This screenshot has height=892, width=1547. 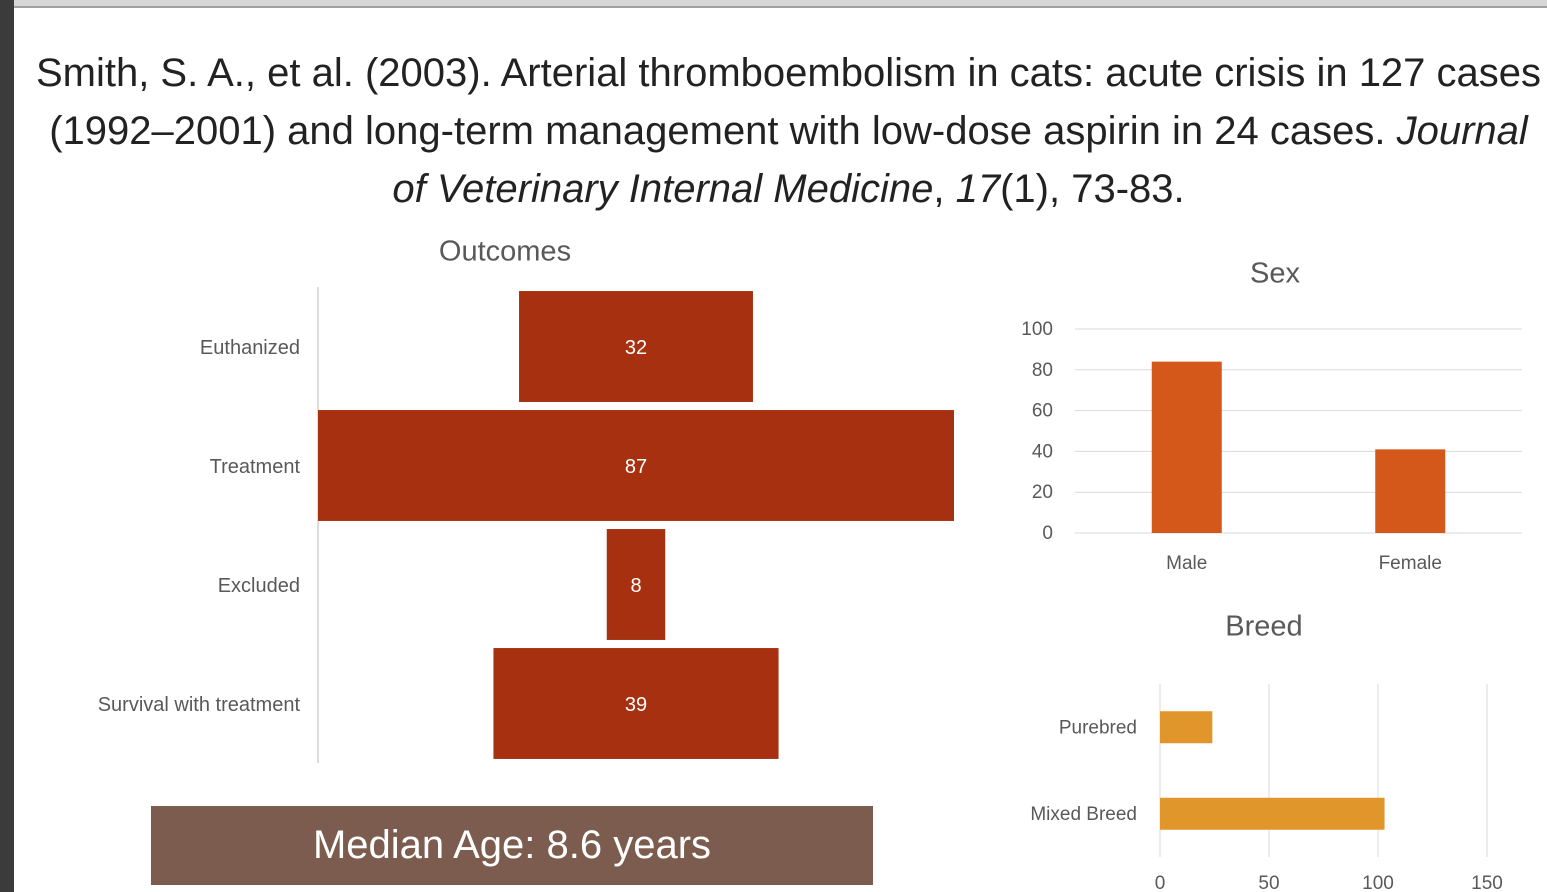 I want to click on y-tick-label: 20, so click(x=1042, y=492).